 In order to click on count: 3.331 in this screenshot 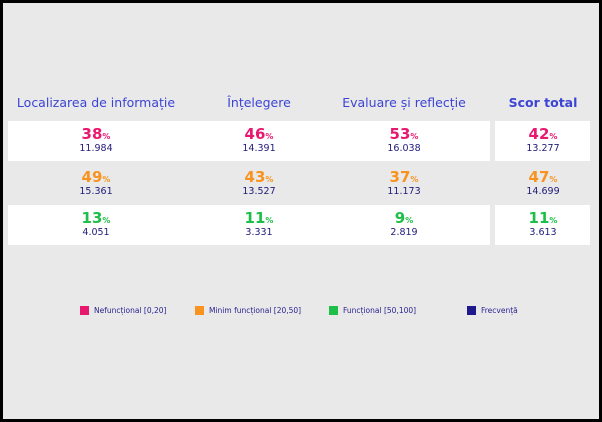, I will do `click(259, 232)`.